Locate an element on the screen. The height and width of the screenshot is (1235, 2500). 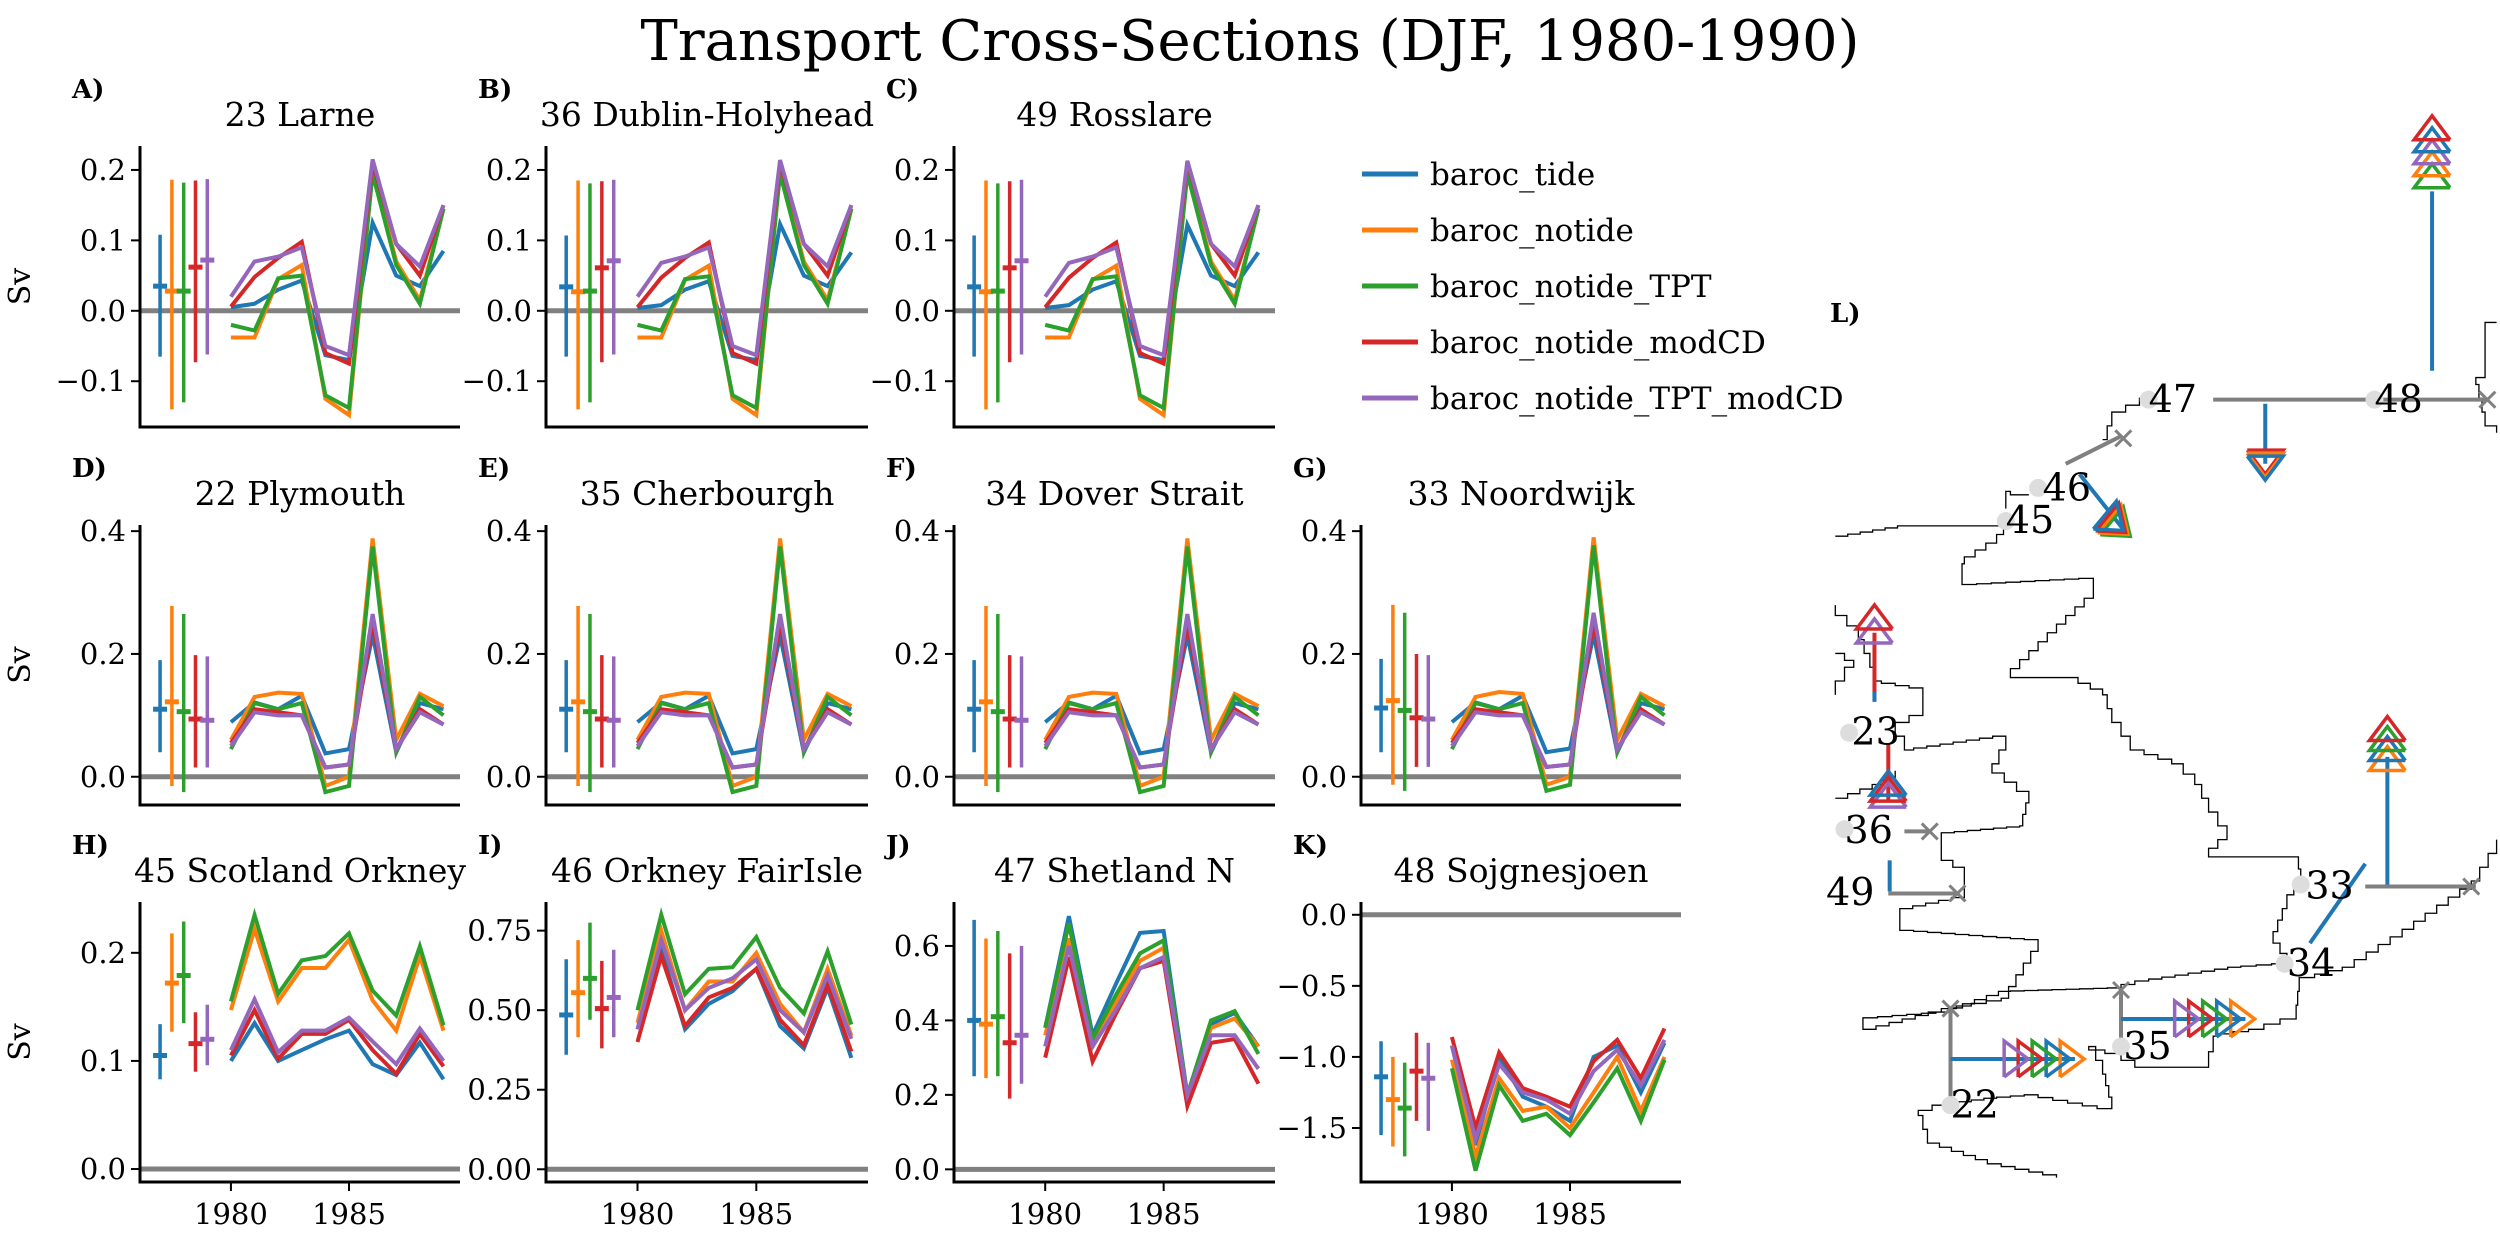
arrowhead-baroc_notide_TPT_modCD is located at coordinates (1873, 630).